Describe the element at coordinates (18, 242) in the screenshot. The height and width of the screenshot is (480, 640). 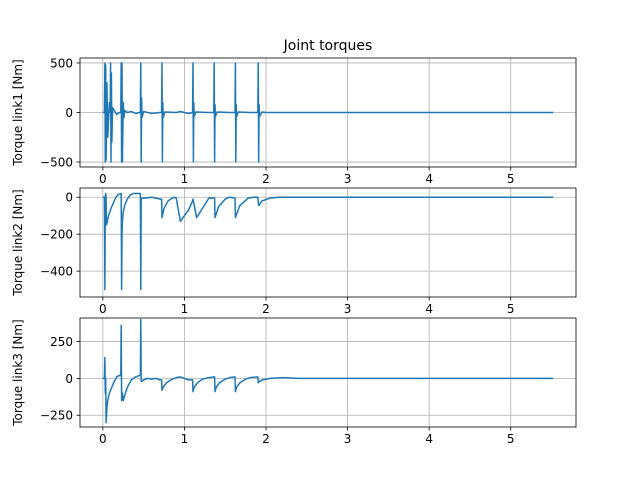
I see `y-axis-label: Torque link2 [Nm]` at that location.